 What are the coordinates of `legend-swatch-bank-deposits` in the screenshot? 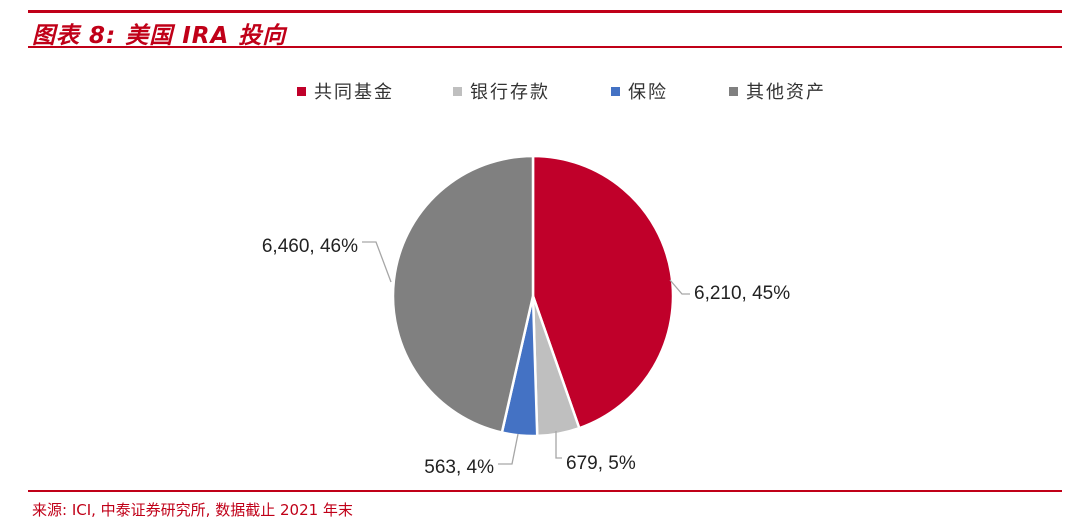 It's located at (457, 91).